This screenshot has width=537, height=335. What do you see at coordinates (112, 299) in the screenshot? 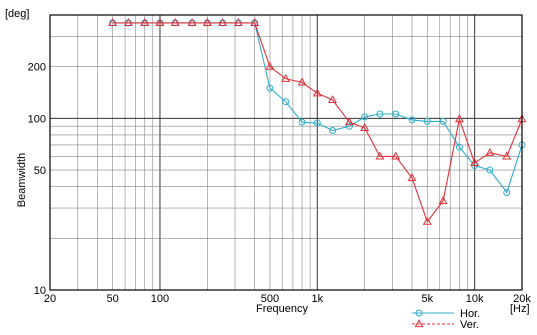
I see `x-tick-label: 50` at bounding box center [112, 299].